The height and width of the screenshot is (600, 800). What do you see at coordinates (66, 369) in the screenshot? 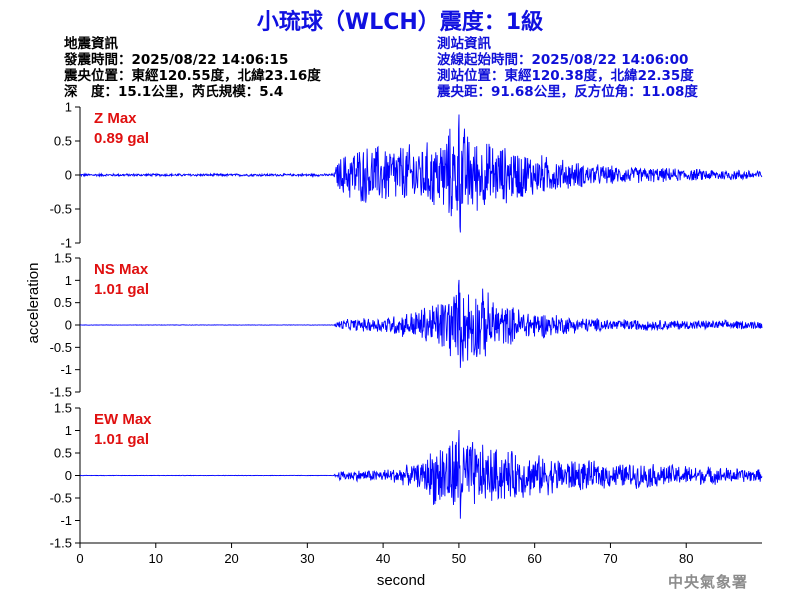
I see `ns-y-tick-label: -1` at bounding box center [66, 369].